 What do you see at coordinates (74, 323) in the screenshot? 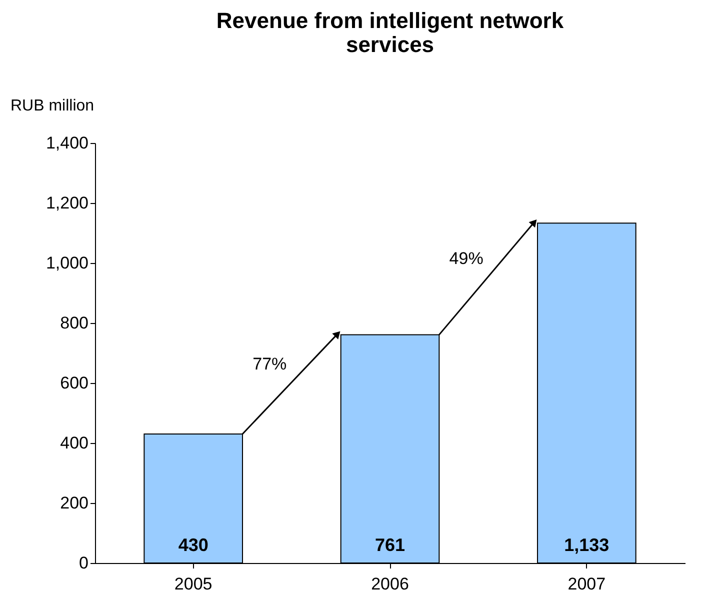
I see `y-tick-label: 800` at bounding box center [74, 323].